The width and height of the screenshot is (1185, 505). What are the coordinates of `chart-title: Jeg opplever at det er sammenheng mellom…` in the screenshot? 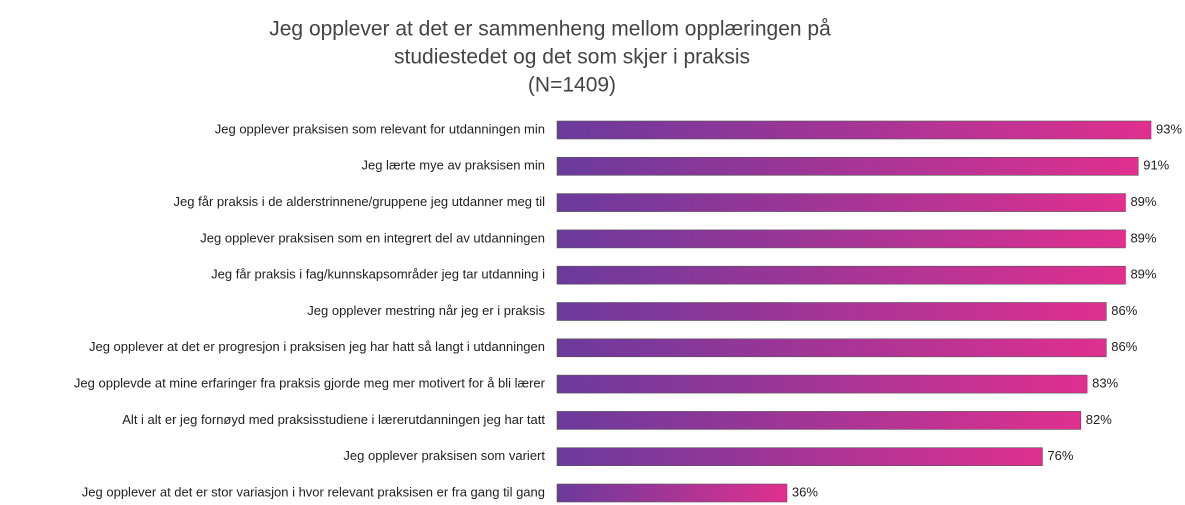 It's located at (550, 29).